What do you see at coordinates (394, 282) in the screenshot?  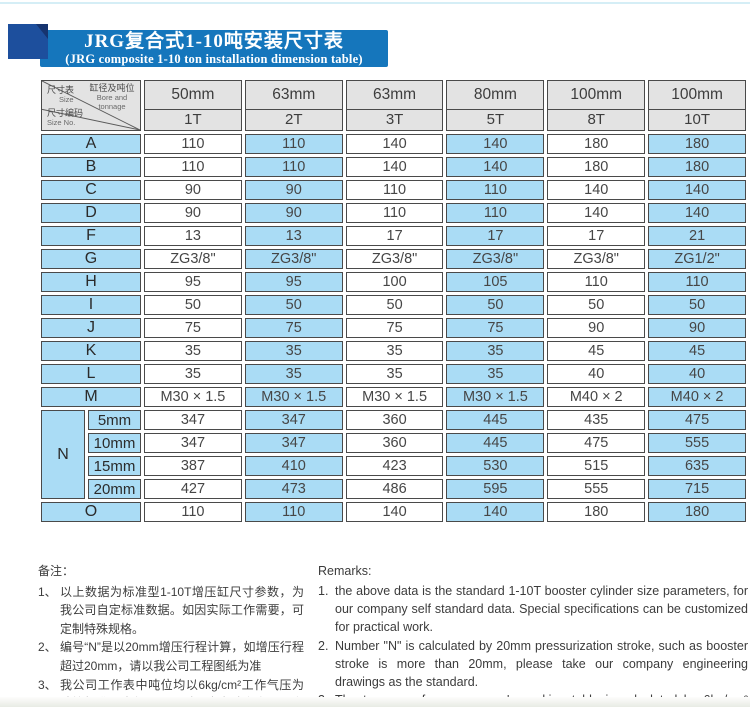 I see `dim-value-cell: 100` at bounding box center [394, 282].